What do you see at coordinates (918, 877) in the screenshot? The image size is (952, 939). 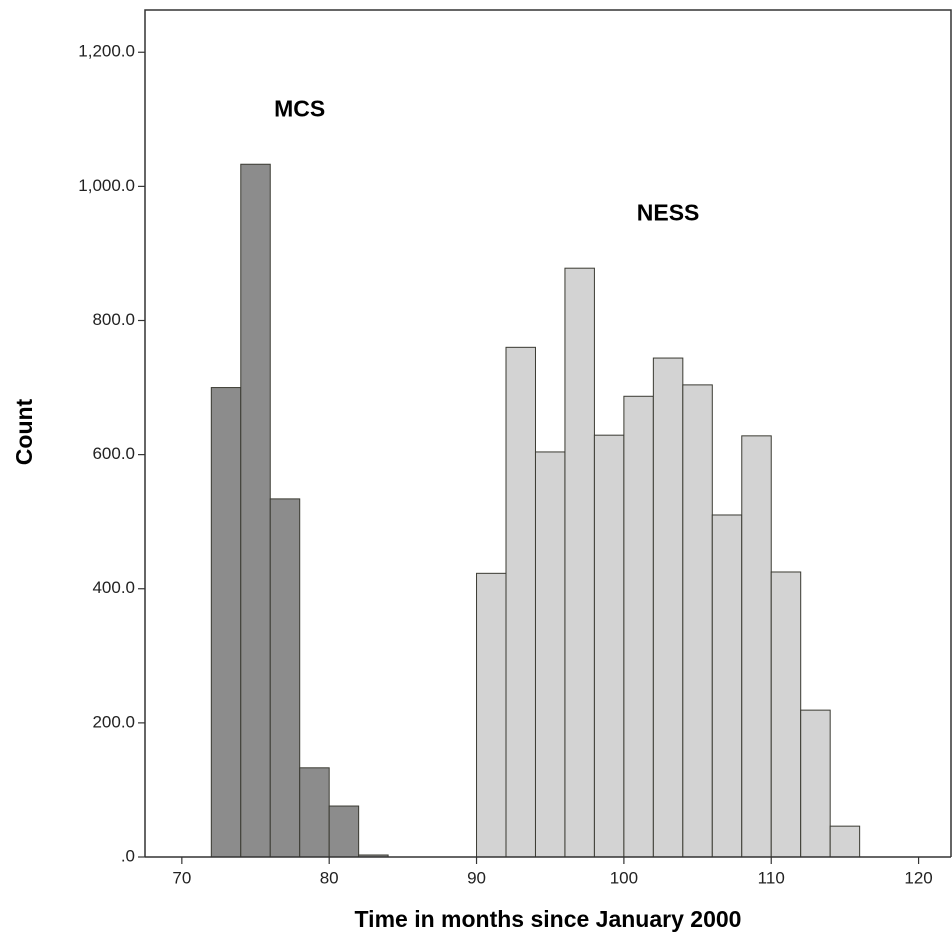 I see `x-tick-label: 120` at bounding box center [918, 877].